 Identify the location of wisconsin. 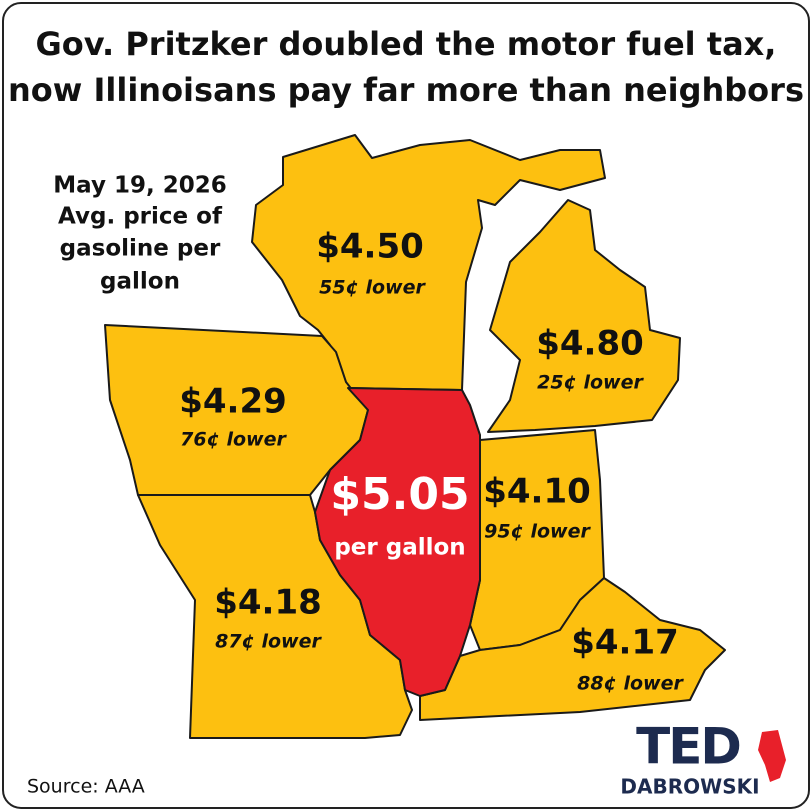
(428, 262).